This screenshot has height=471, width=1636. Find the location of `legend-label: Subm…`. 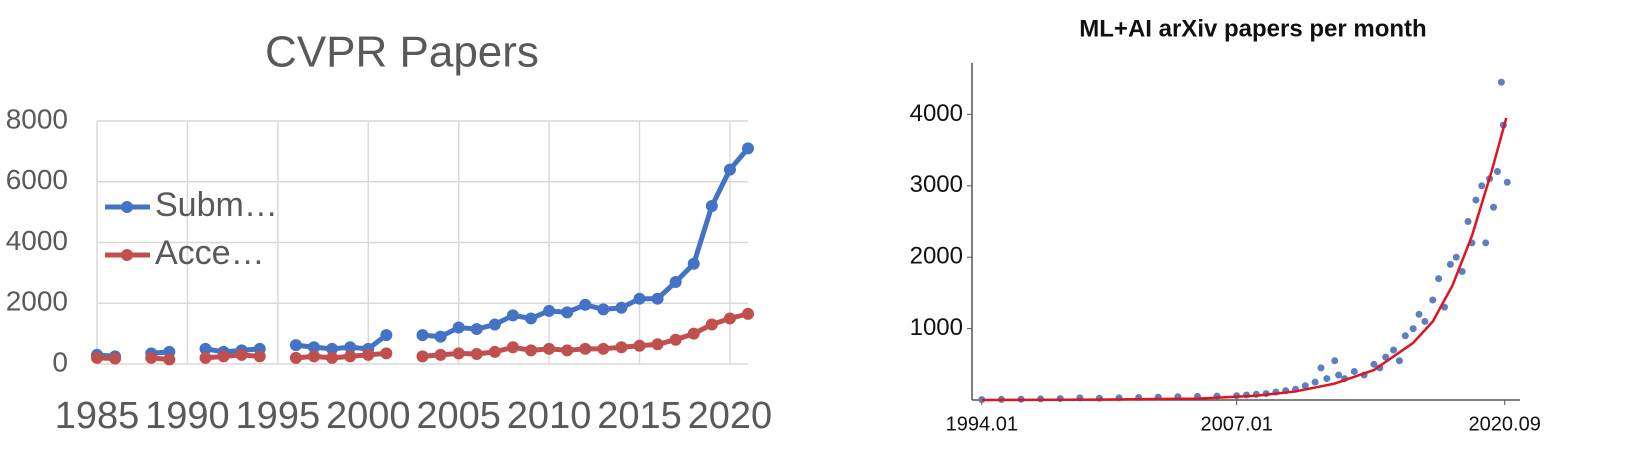

legend-label: Subm… is located at coordinates (216, 205).